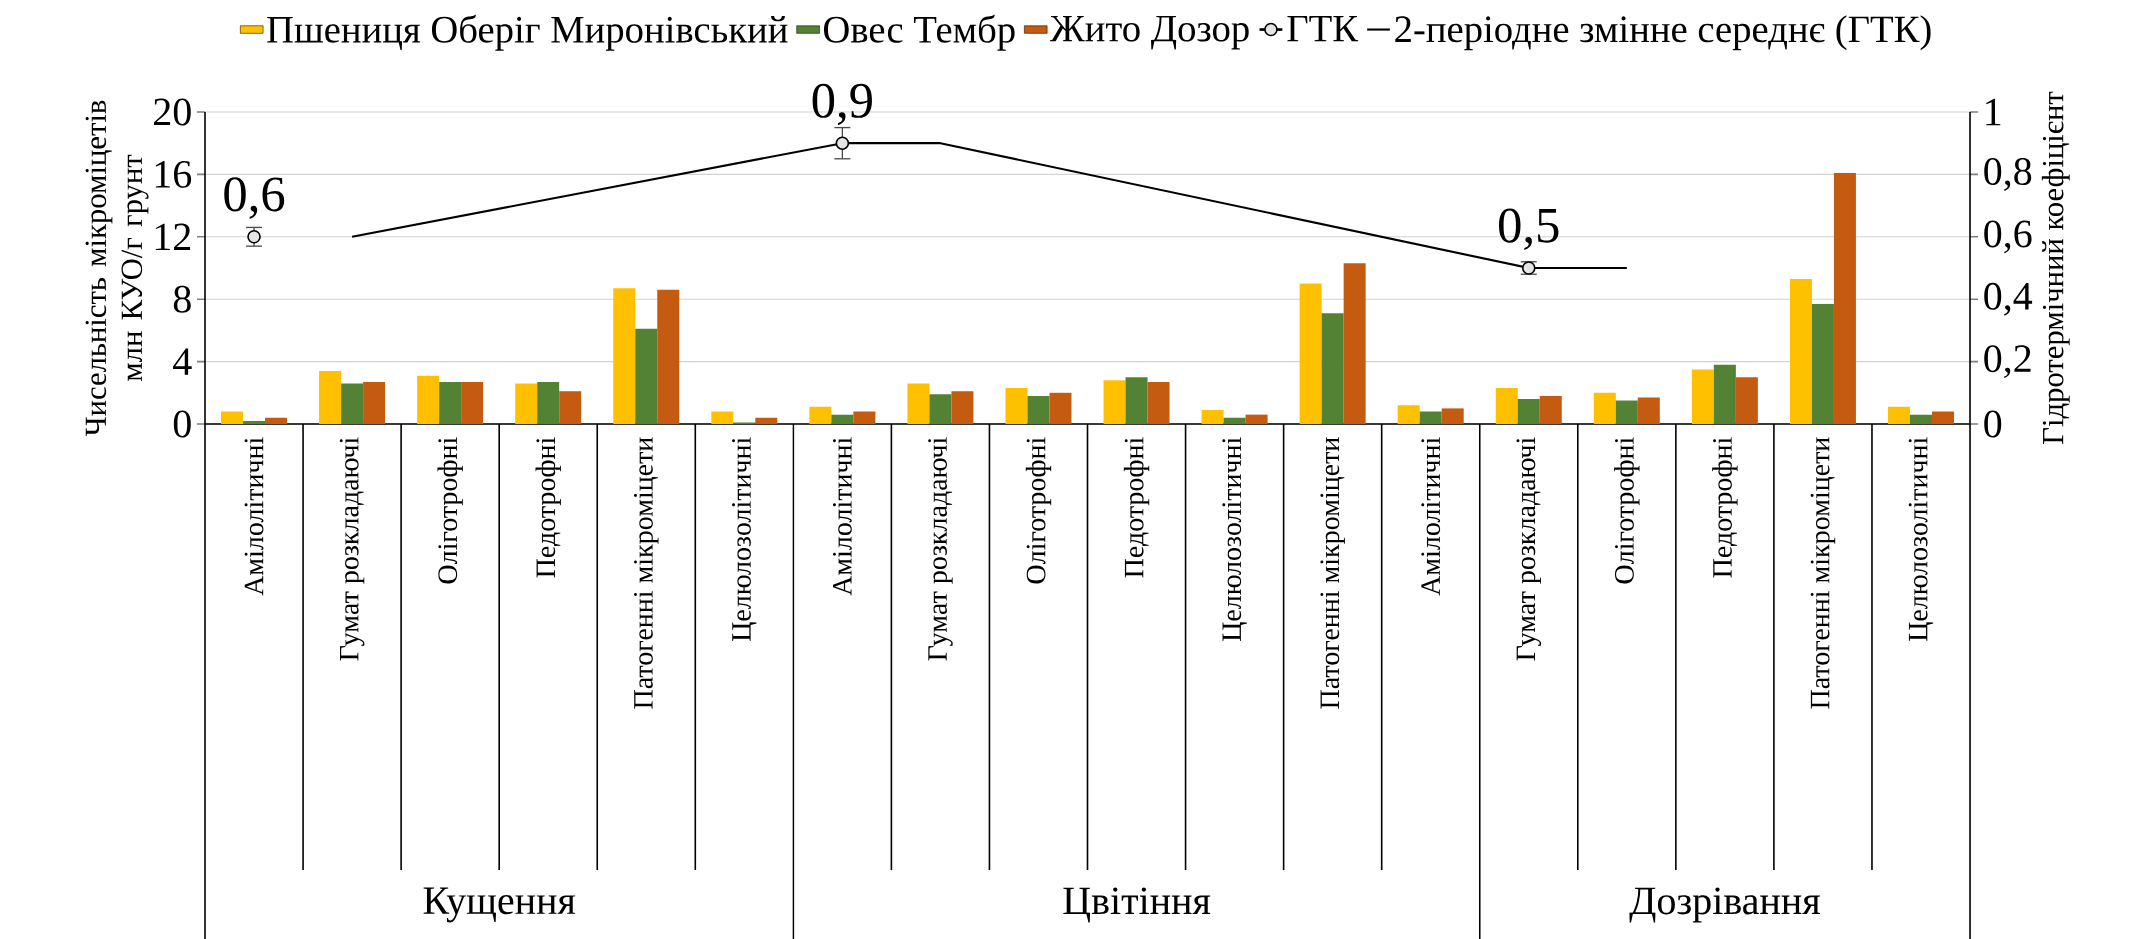 The height and width of the screenshot is (939, 2145). Describe the element at coordinates (172, 112) in the screenshot. I see `y-tick-label: 20` at that location.